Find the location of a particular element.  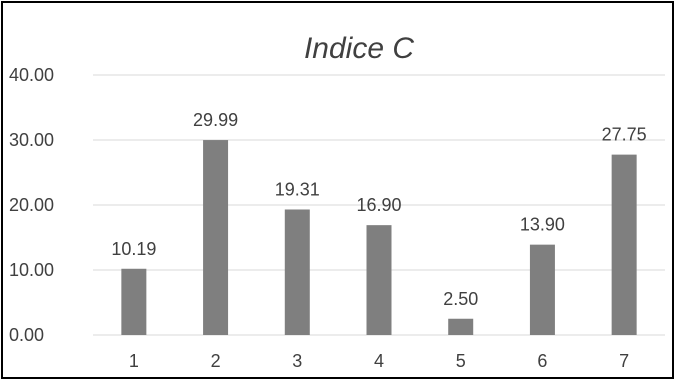

data-label: 16.90 is located at coordinates (378, 205).